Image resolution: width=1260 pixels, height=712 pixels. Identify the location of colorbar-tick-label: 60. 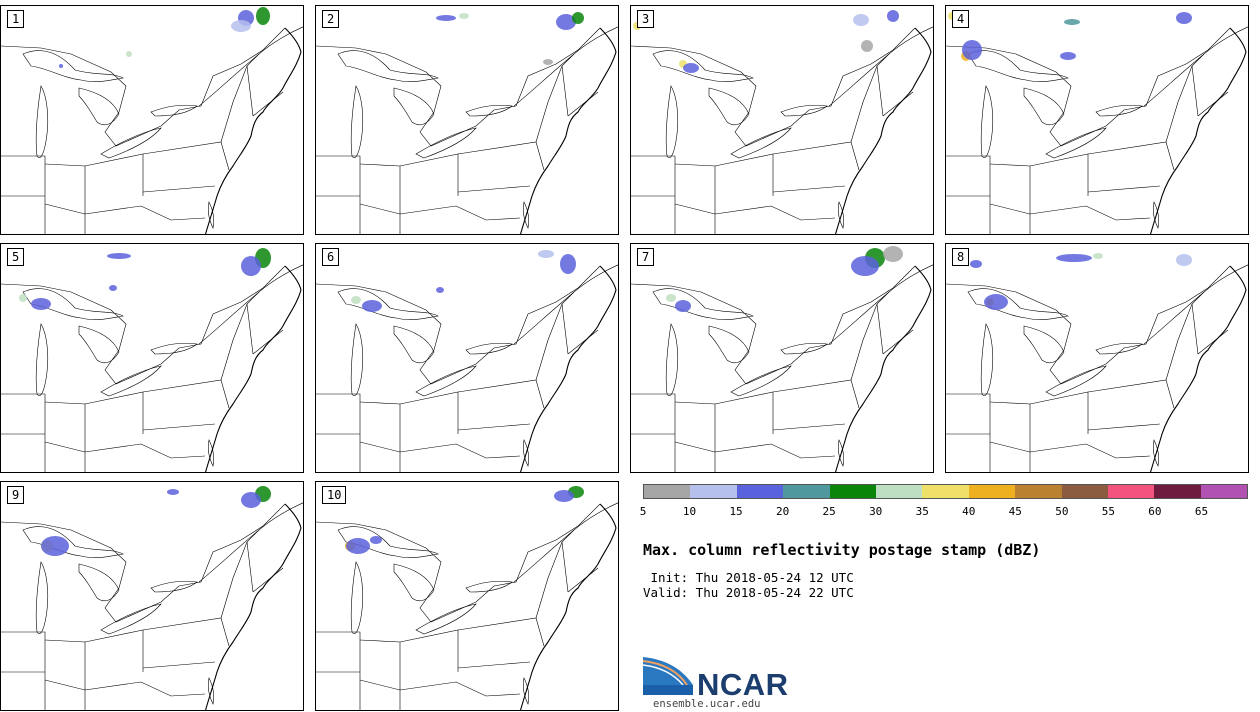
(1155, 511).